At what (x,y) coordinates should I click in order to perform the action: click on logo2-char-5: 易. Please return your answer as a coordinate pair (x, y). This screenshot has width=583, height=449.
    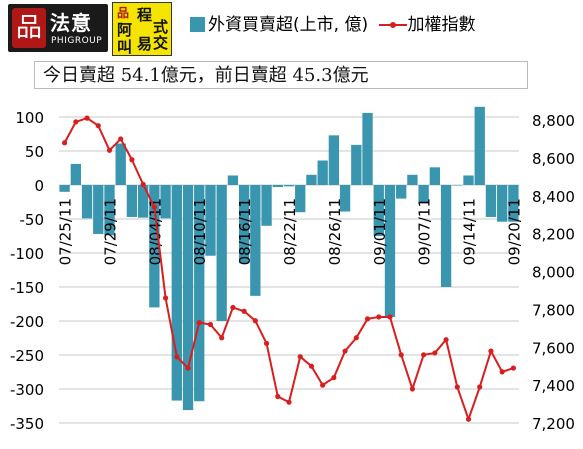
    Looking at the image, I should click on (145, 44).